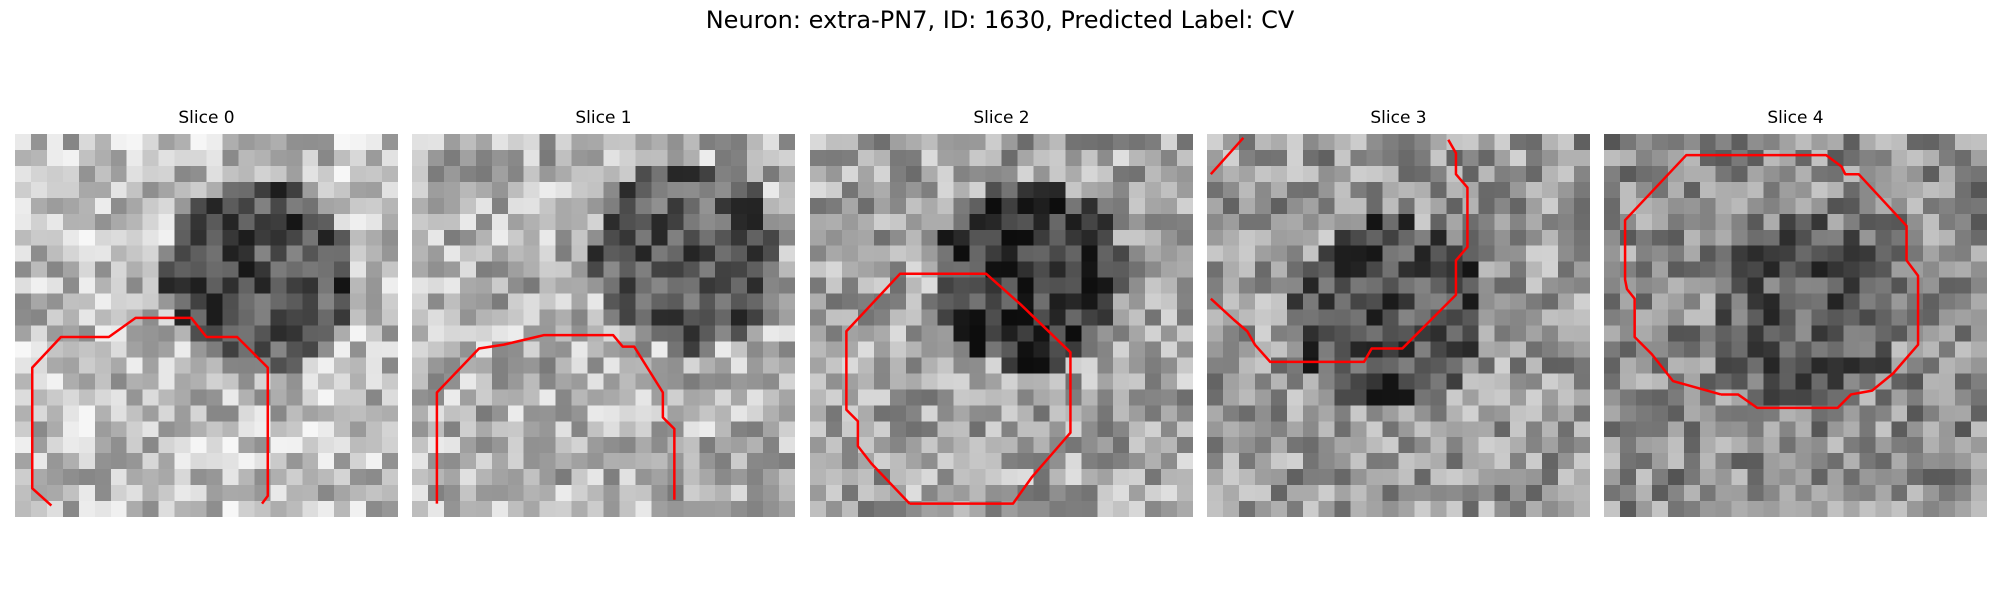 The image size is (2000, 600). What do you see at coordinates (1795, 118) in the screenshot?
I see `slice-title: Slice 4` at bounding box center [1795, 118].